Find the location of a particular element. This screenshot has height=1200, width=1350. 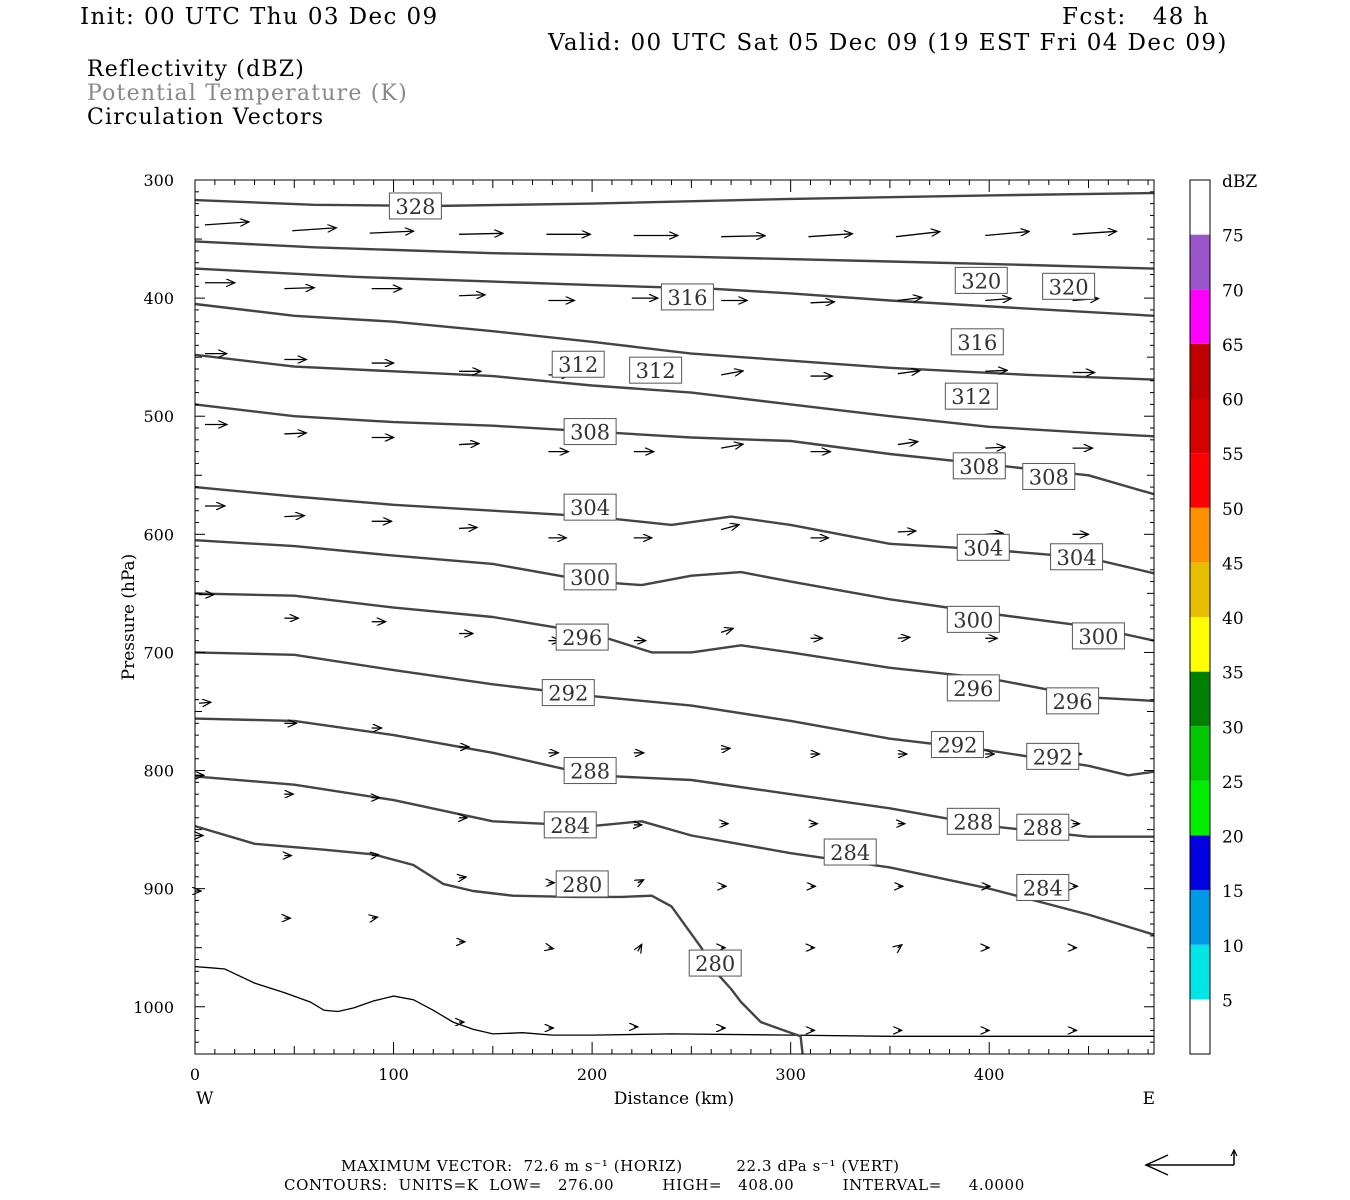

y-tick-label: 600 is located at coordinates (158, 534).